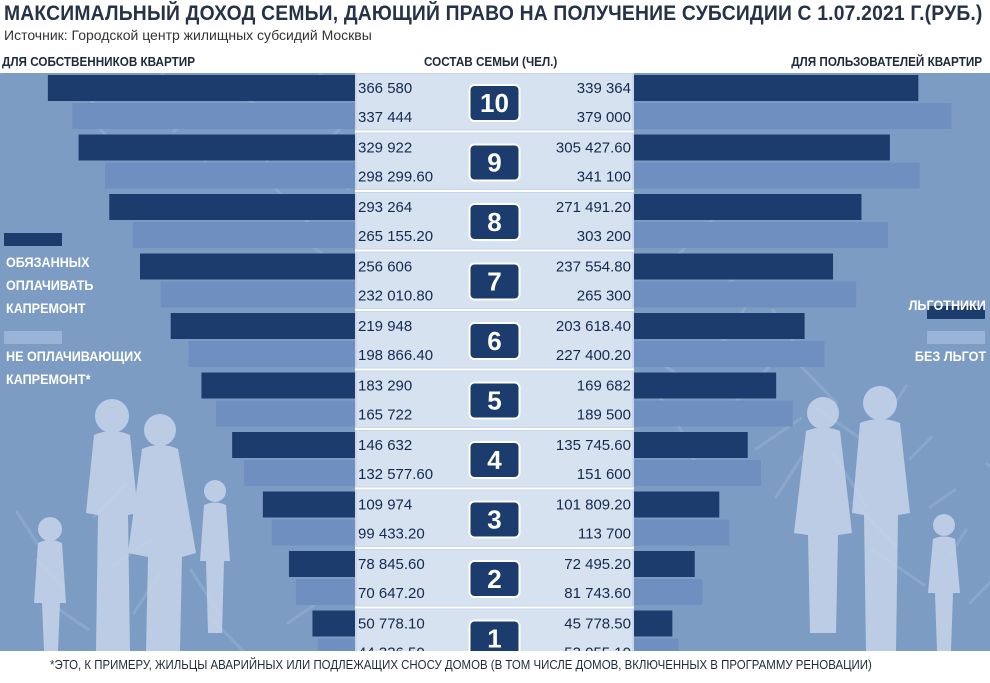 This screenshot has width=990, height=683. What do you see at coordinates (385, 148) in the screenshot?
I see `label-left-dark-9: 329 922` at bounding box center [385, 148].